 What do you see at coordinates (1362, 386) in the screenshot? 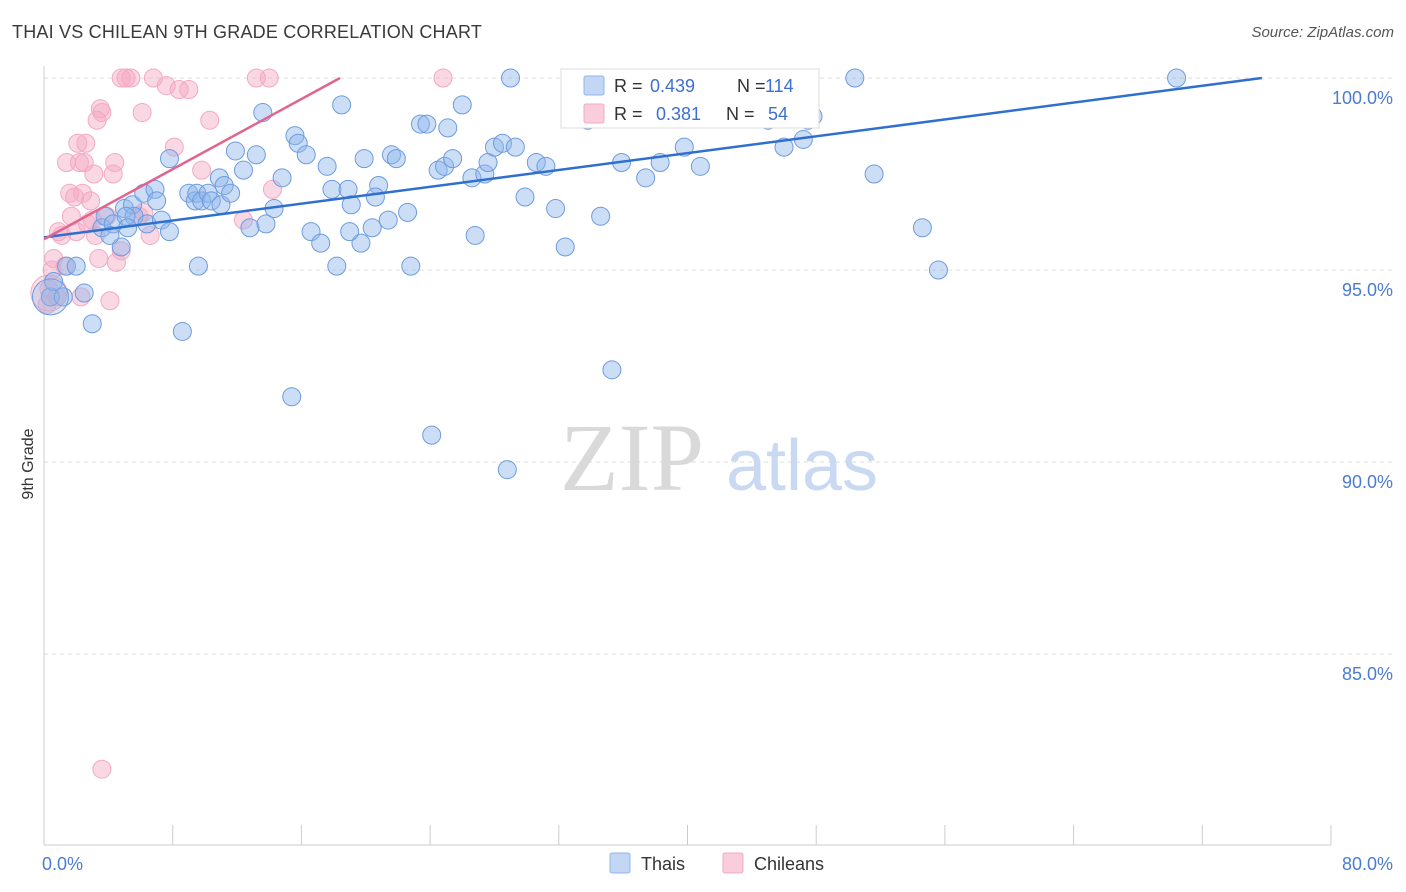
I see `y-tick-labels: 100.0% 95.0% 90.0% 85.0%` at bounding box center [1362, 386].